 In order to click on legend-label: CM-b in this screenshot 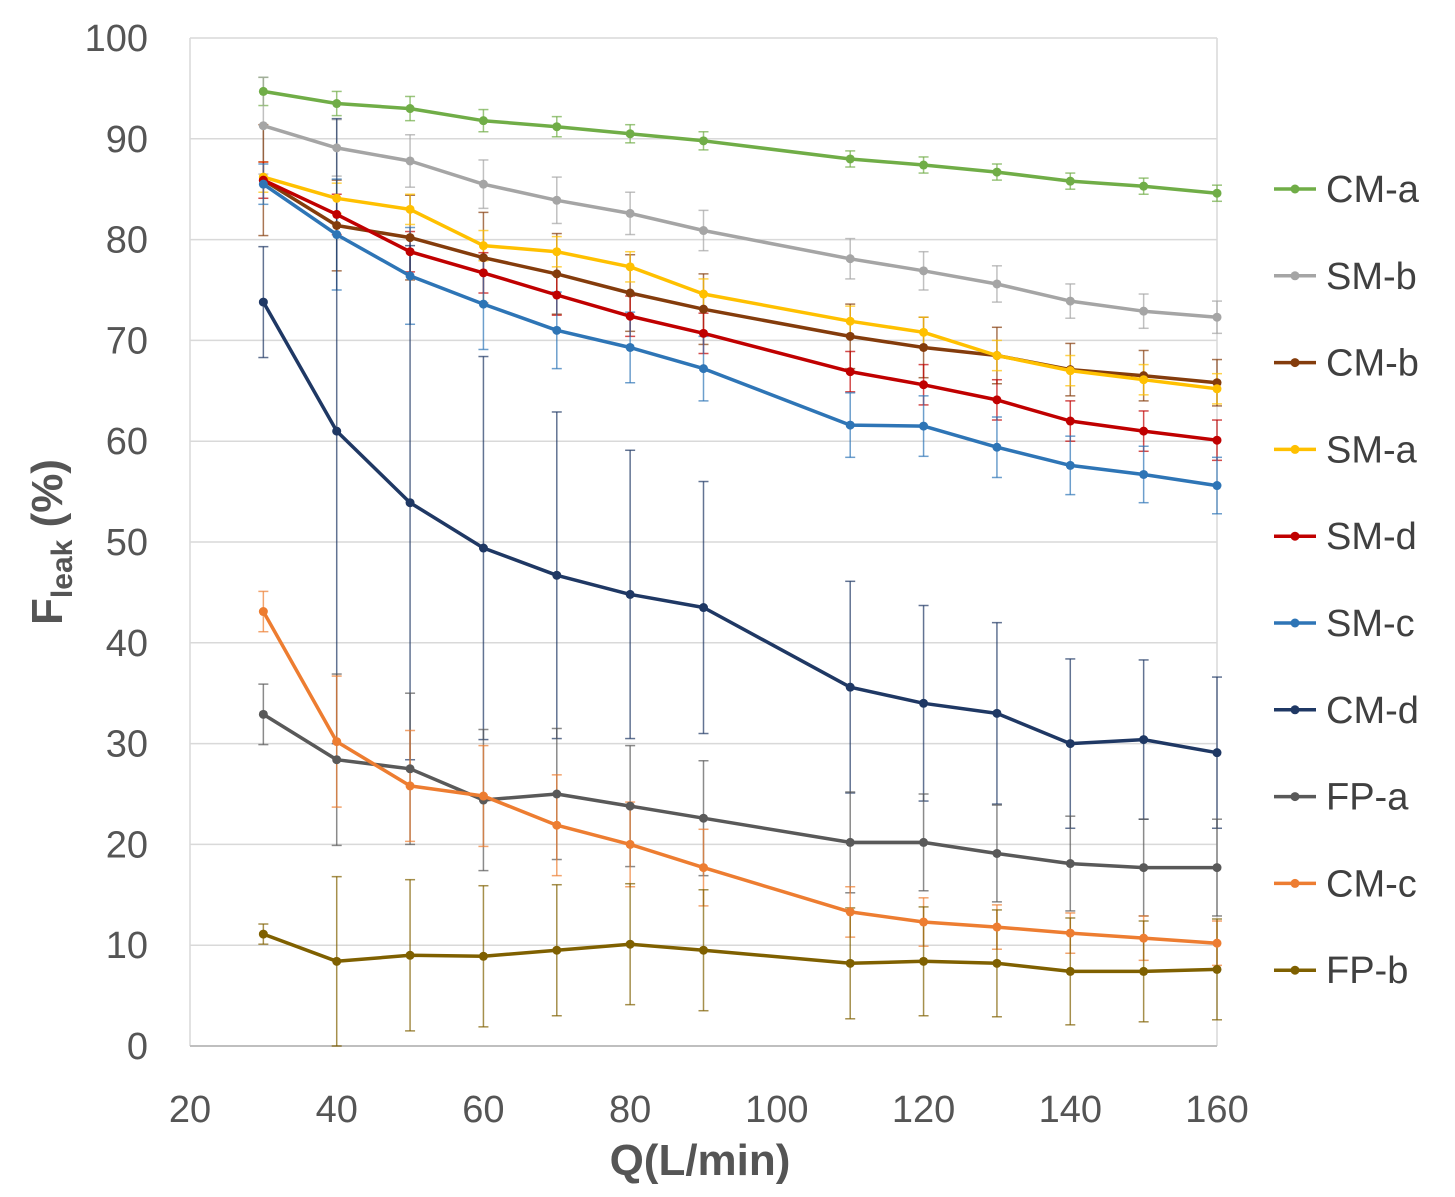, I will do `click(1372, 364)`.